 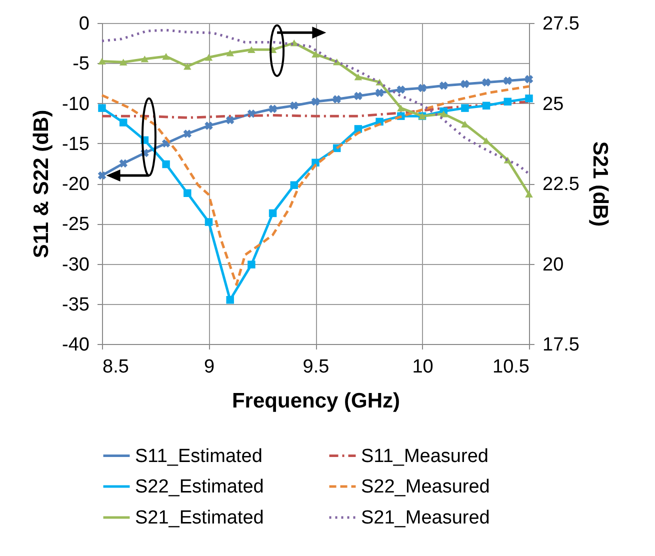 What do you see at coordinates (561, 345) in the screenshot?
I see `y2-tick-label: 17.5` at bounding box center [561, 345].